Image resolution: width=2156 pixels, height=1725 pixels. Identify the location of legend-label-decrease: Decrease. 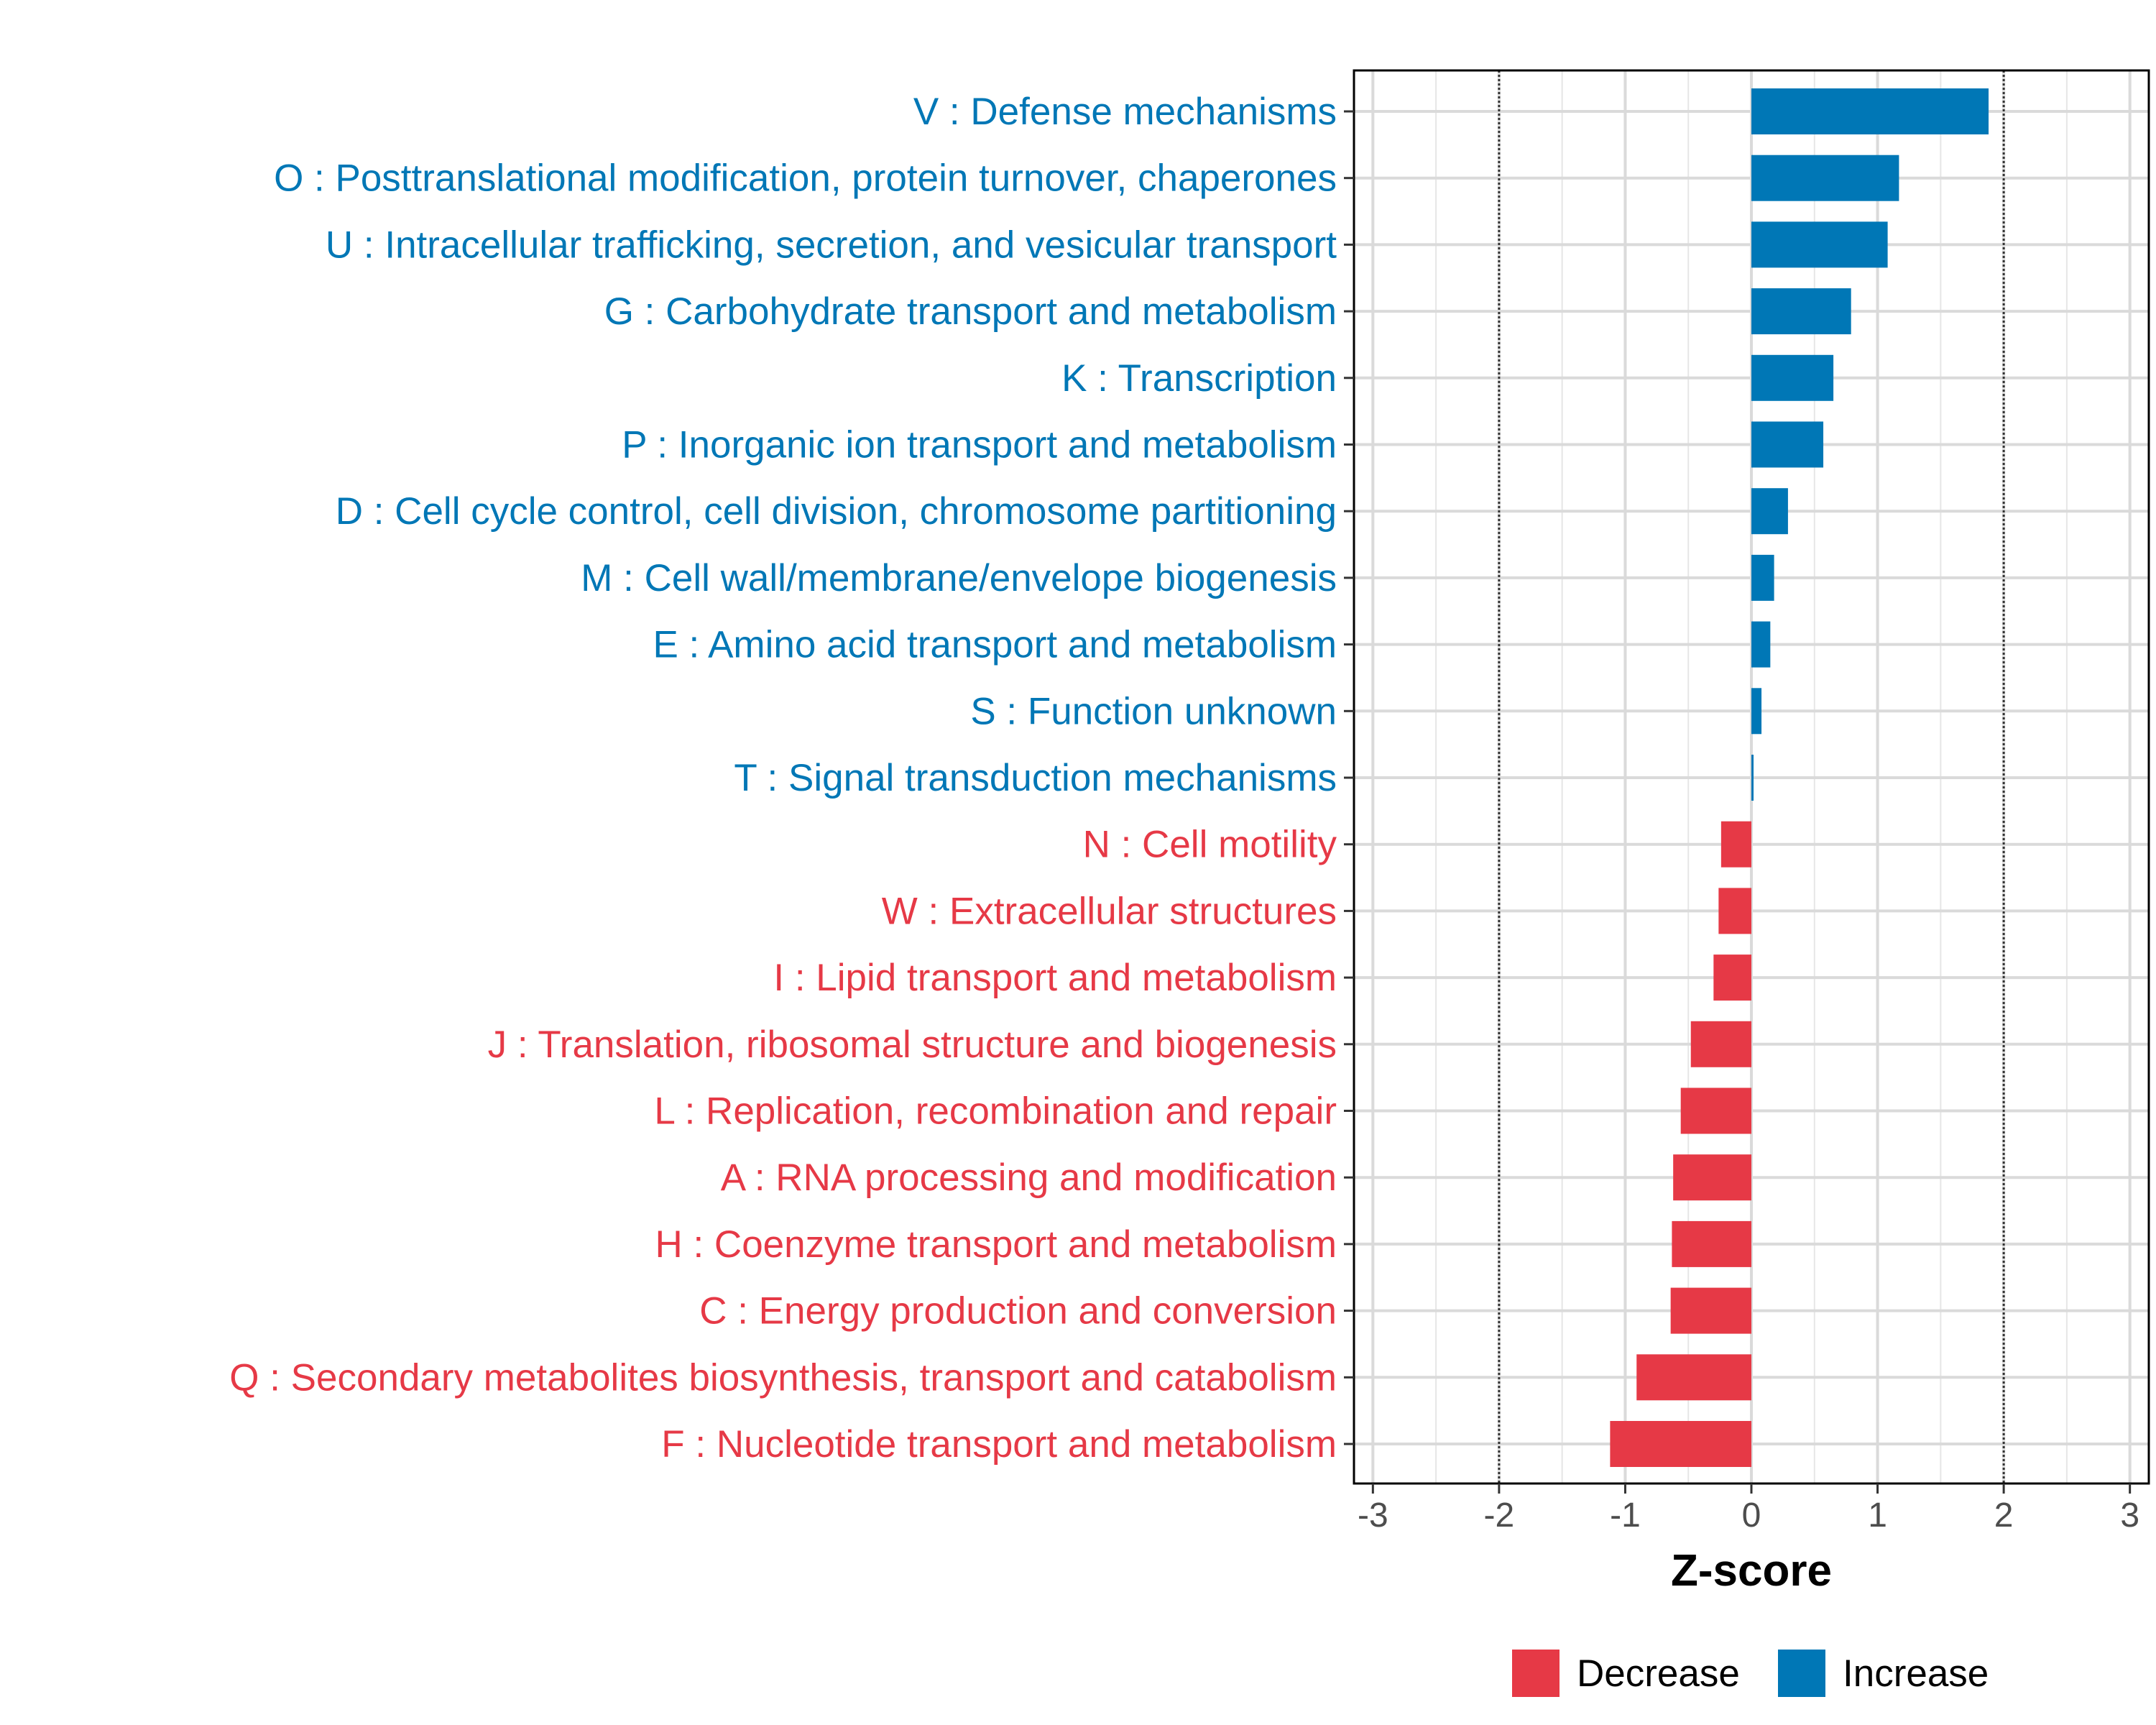
(1658, 1673).